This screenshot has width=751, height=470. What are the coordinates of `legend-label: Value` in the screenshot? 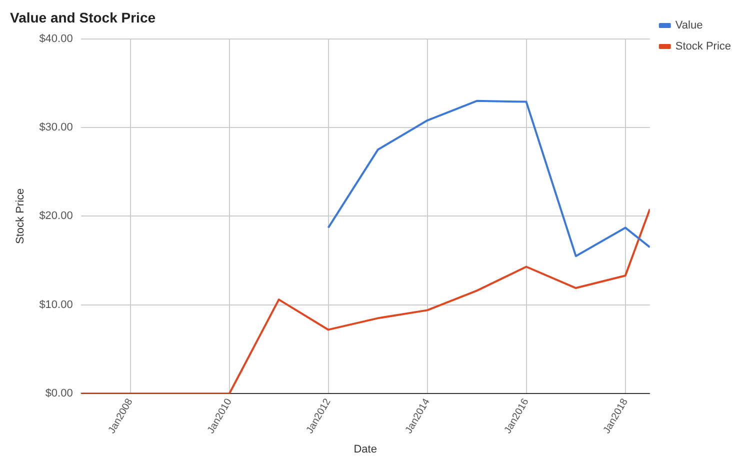 It's located at (689, 26).